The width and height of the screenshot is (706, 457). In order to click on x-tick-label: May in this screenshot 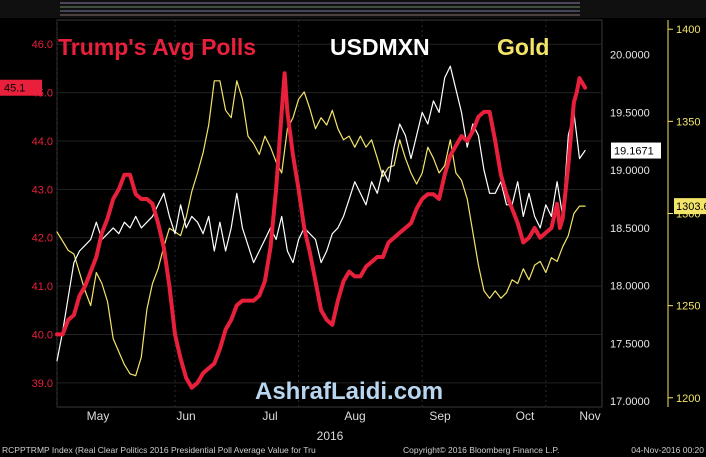, I will do `click(98, 416)`.